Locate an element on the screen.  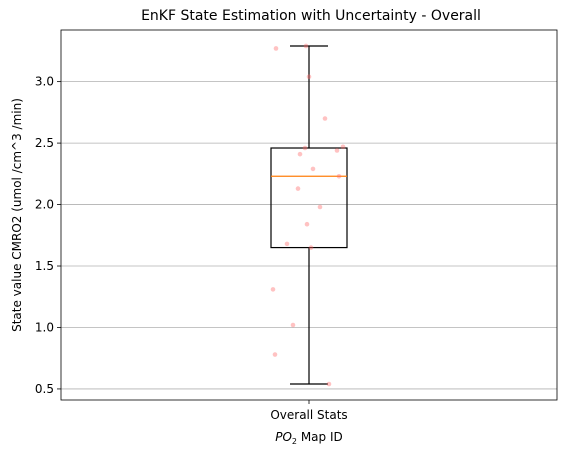
x-tick-label: Overall Stats is located at coordinates (308, 415).